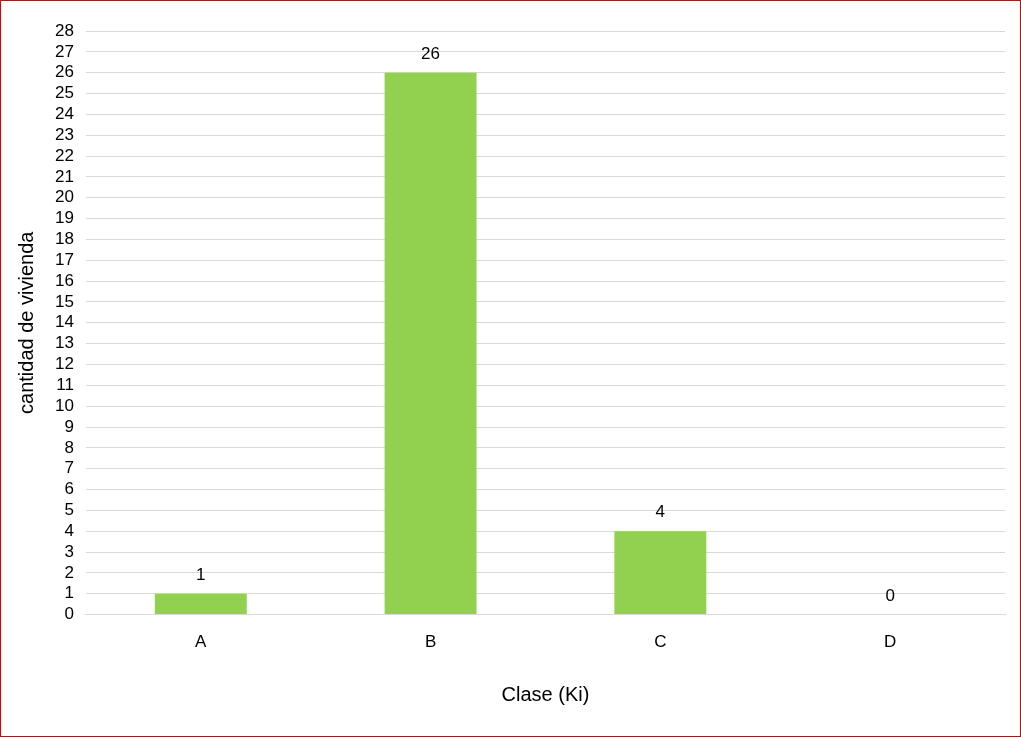 This screenshot has width=1021, height=737. I want to click on y-tick-label: 4, so click(69, 530).